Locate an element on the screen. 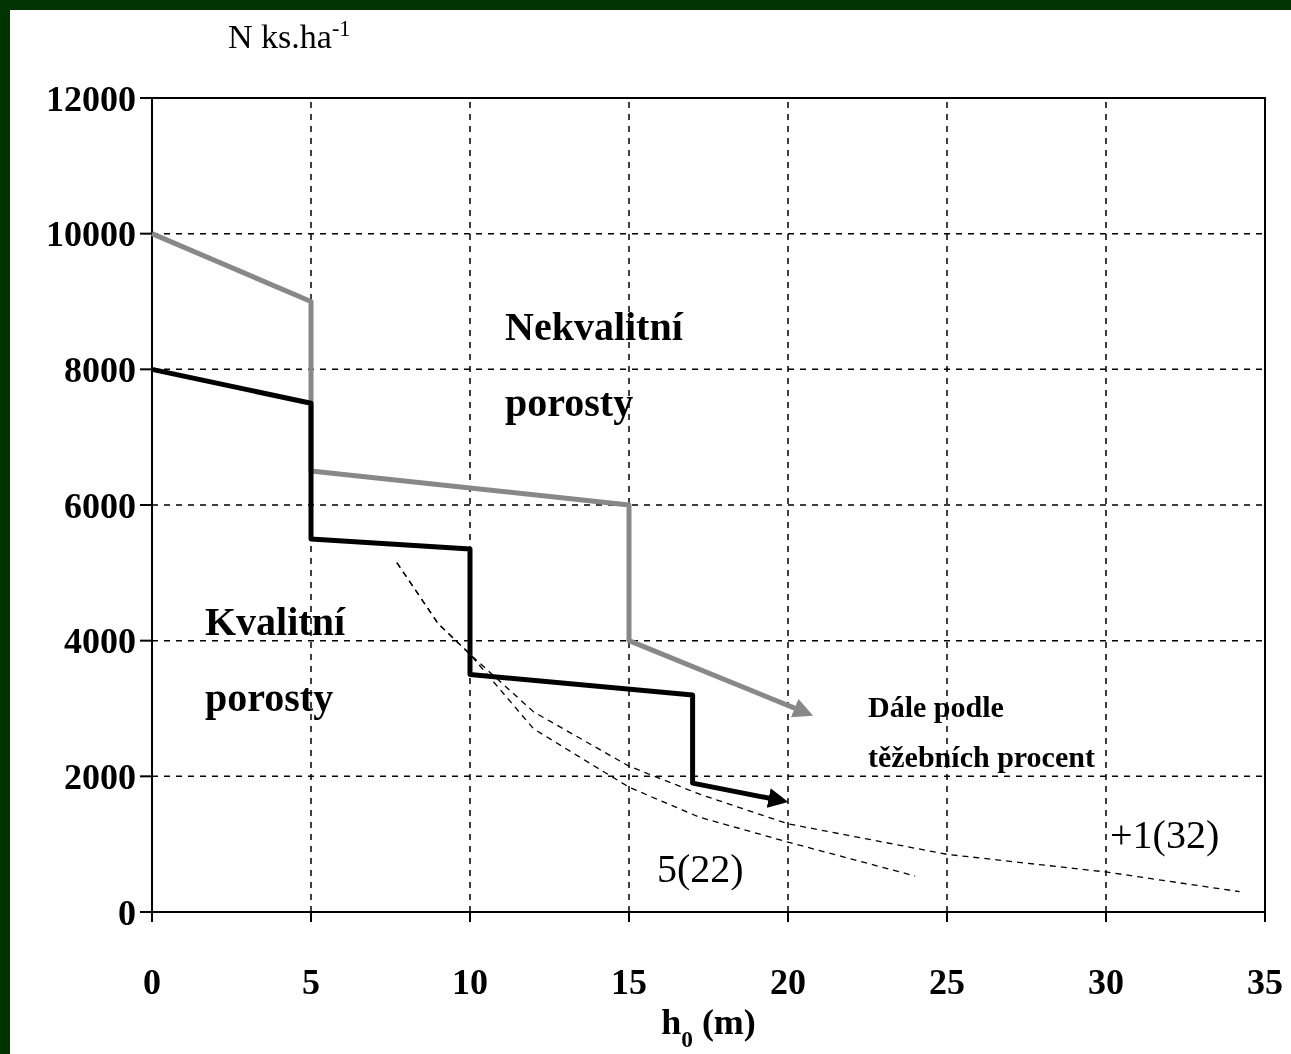  annotation: Kvalitní porosty is located at coordinates (275, 659).